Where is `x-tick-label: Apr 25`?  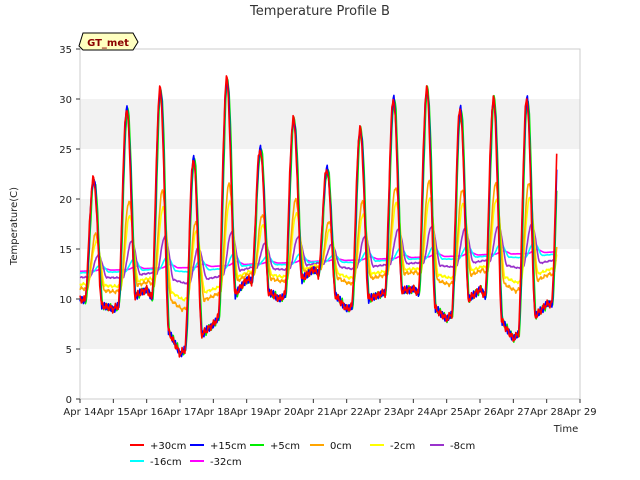
x-tick-label: Apr 25 is located at coordinates (446, 412).